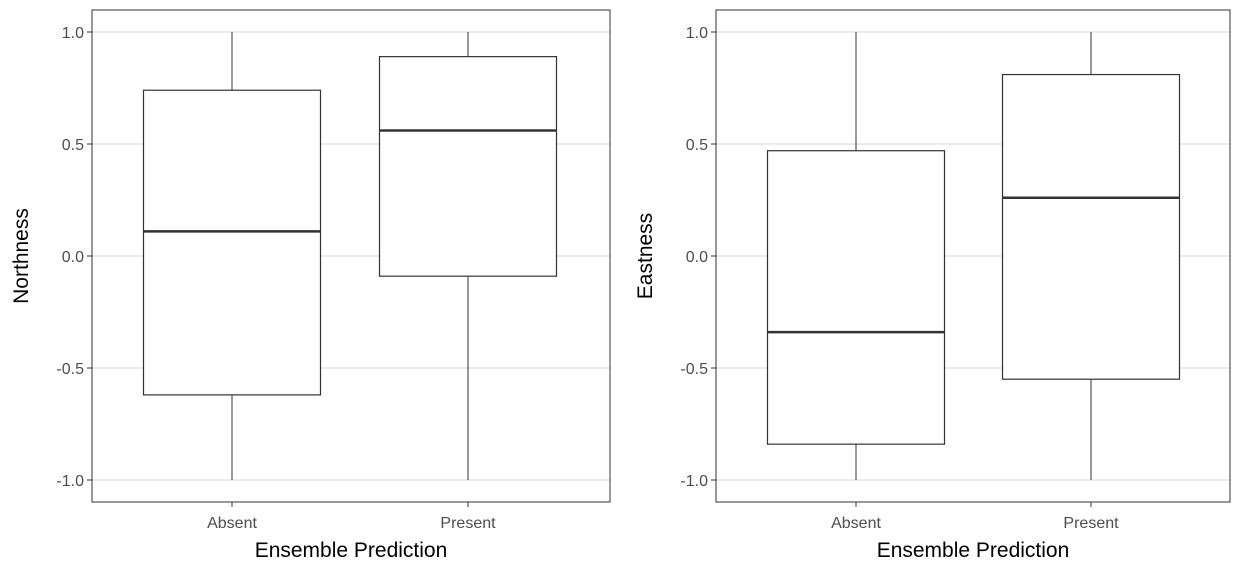 The width and height of the screenshot is (1236, 564). Describe the element at coordinates (21, 256) in the screenshot. I see `y-axis-title: Northness` at that location.